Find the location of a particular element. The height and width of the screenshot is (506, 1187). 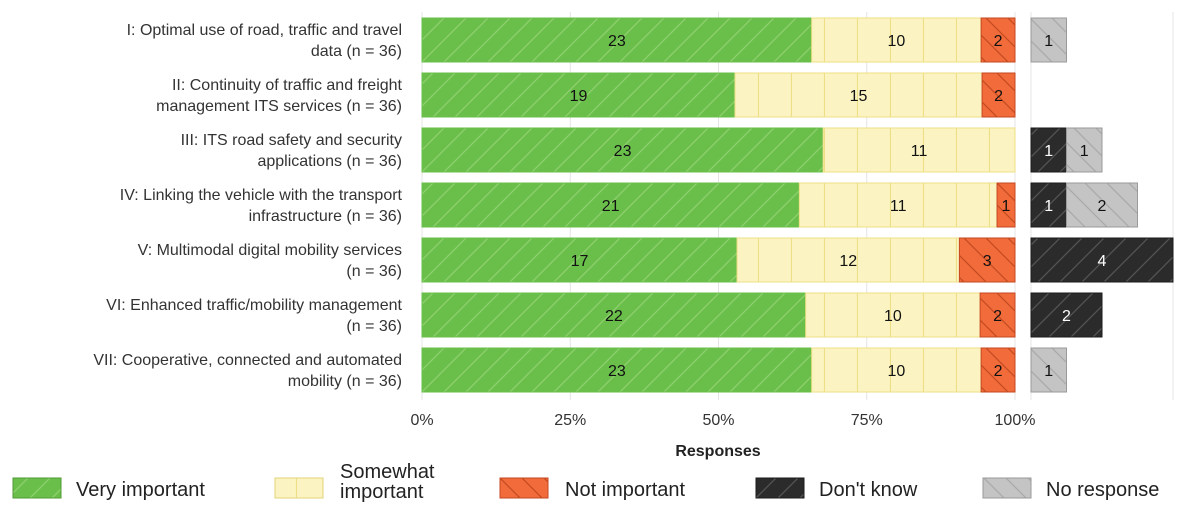

data-label-not-important-4: 1 is located at coordinates (1006, 206).